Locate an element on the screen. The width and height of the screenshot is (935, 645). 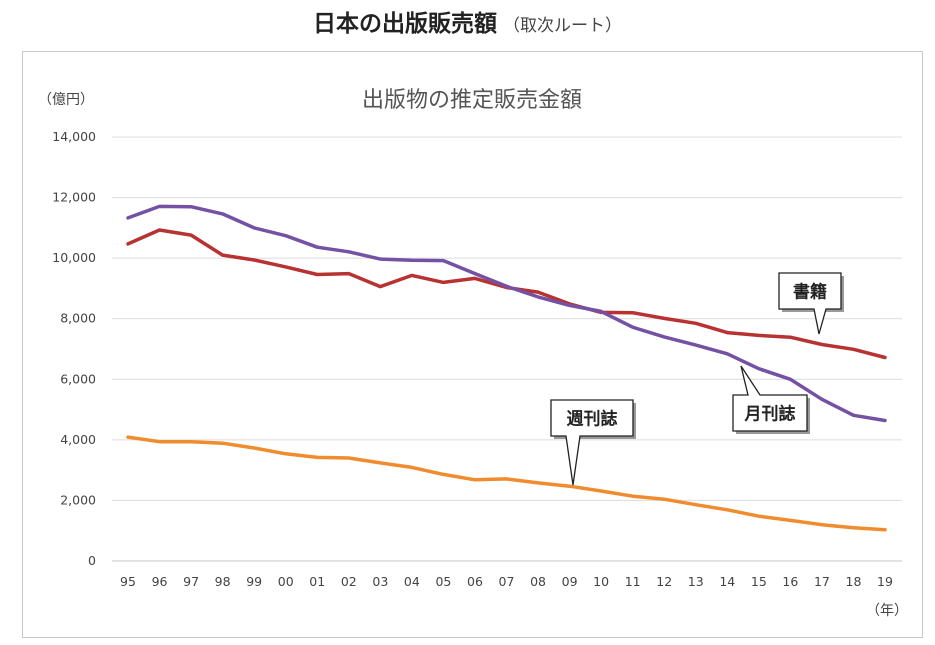
x-axis-label: （年） is located at coordinates (887, 611).